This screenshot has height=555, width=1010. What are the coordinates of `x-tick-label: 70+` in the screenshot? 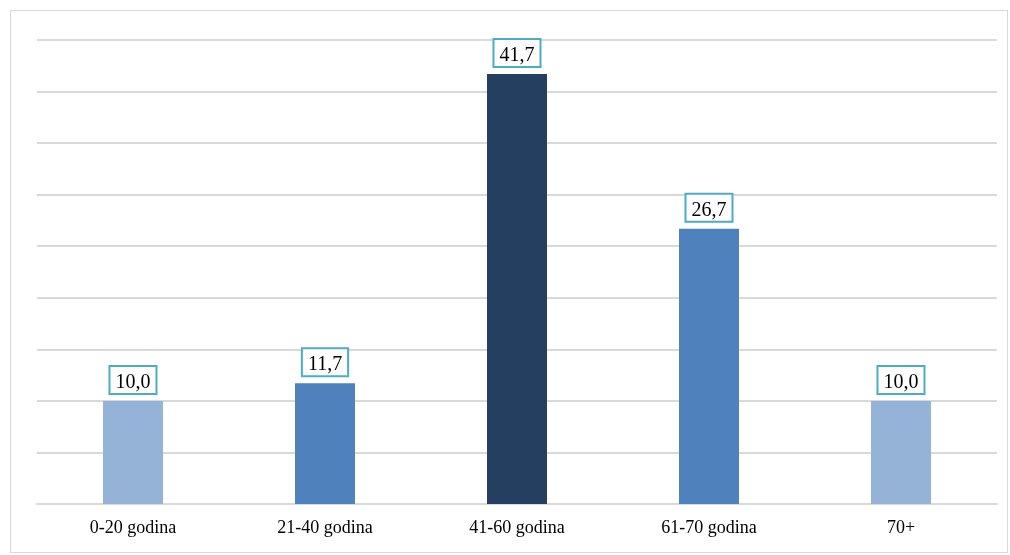 It's located at (901, 527).